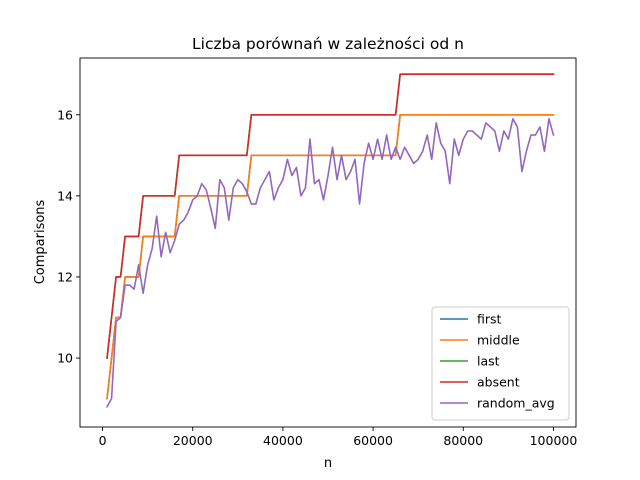 This screenshot has width=640, height=480. I want to click on legend-label-random-avg: random_avg, so click(516, 403).